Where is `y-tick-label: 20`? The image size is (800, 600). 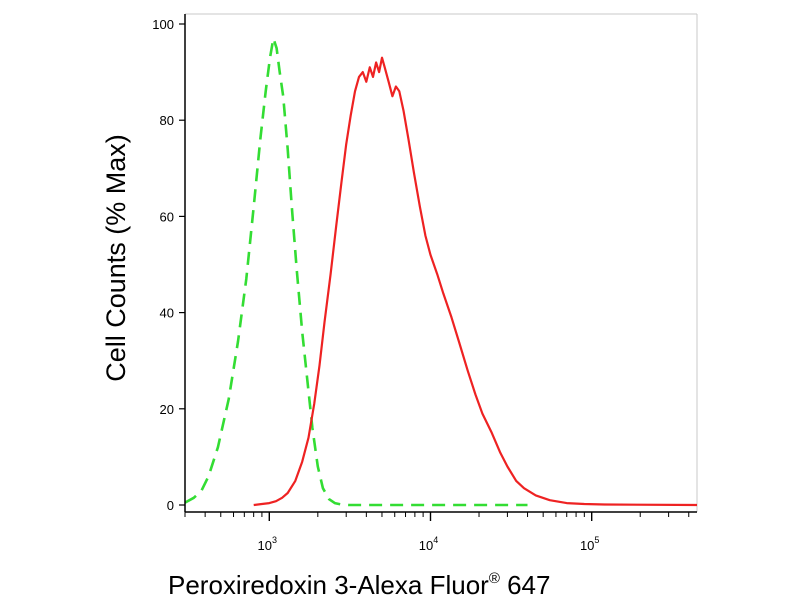
y-tick-label: 20 is located at coordinates (167, 409).